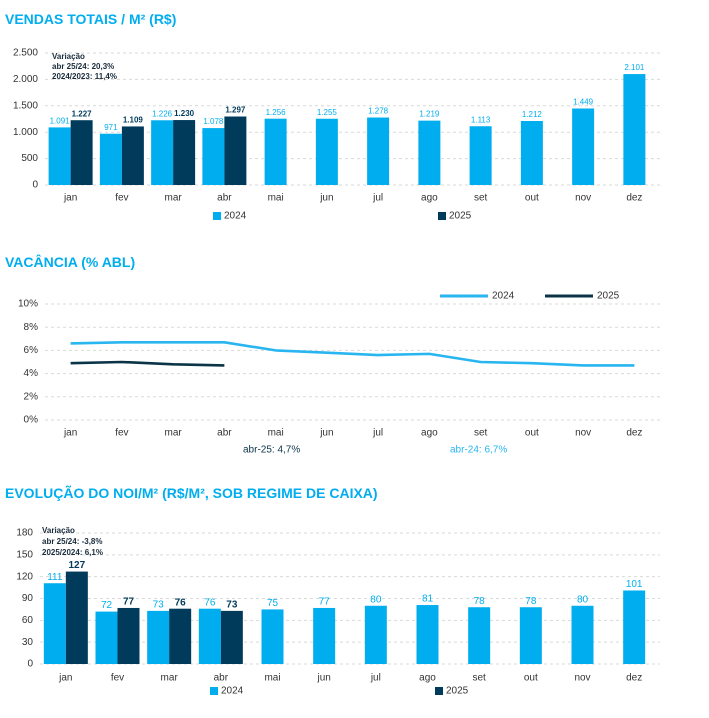  Describe the element at coordinates (481, 433) in the screenshot. I see `x-tick-label: set` at that location.